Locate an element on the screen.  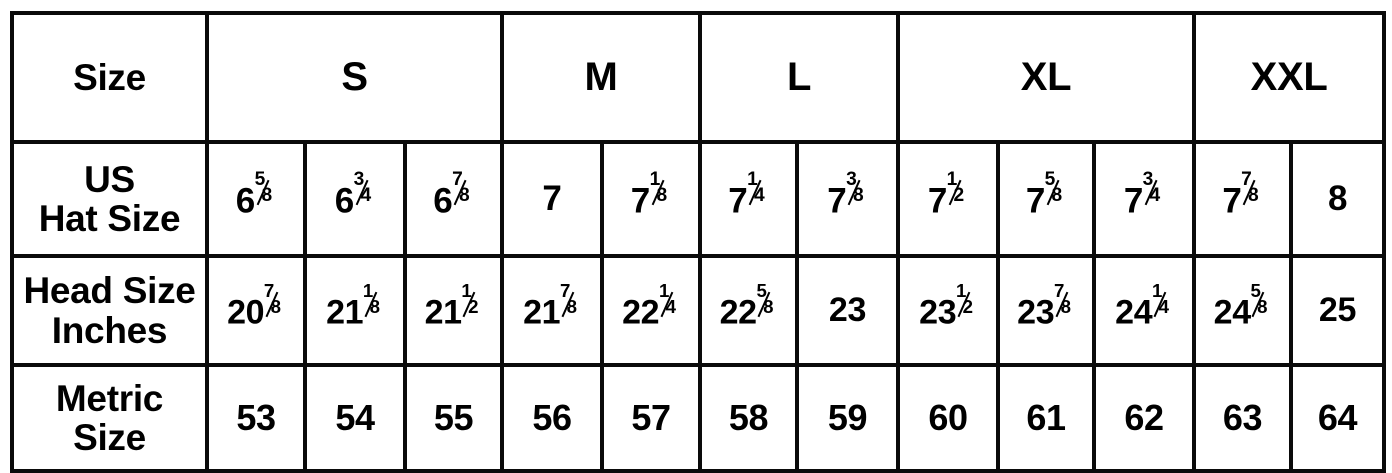
cell-head-size-inches-7: 23 is located at coordinates (848, 310).